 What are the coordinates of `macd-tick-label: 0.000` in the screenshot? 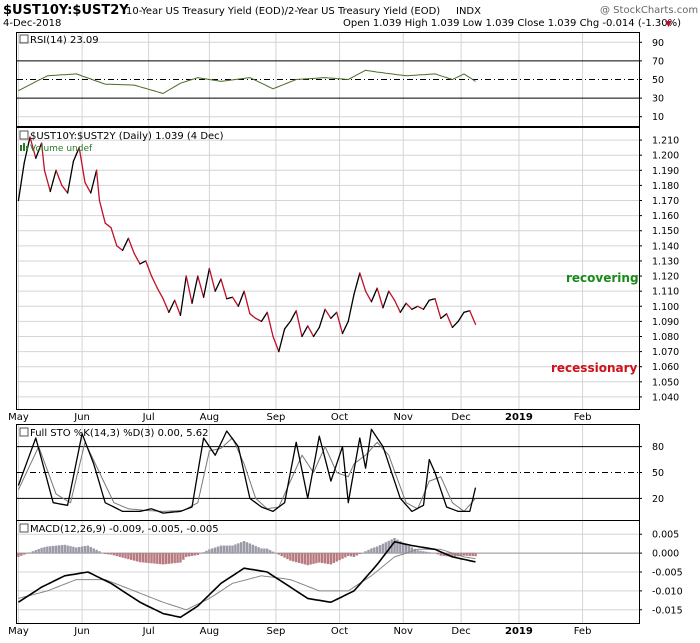 It's located at (665, 554).